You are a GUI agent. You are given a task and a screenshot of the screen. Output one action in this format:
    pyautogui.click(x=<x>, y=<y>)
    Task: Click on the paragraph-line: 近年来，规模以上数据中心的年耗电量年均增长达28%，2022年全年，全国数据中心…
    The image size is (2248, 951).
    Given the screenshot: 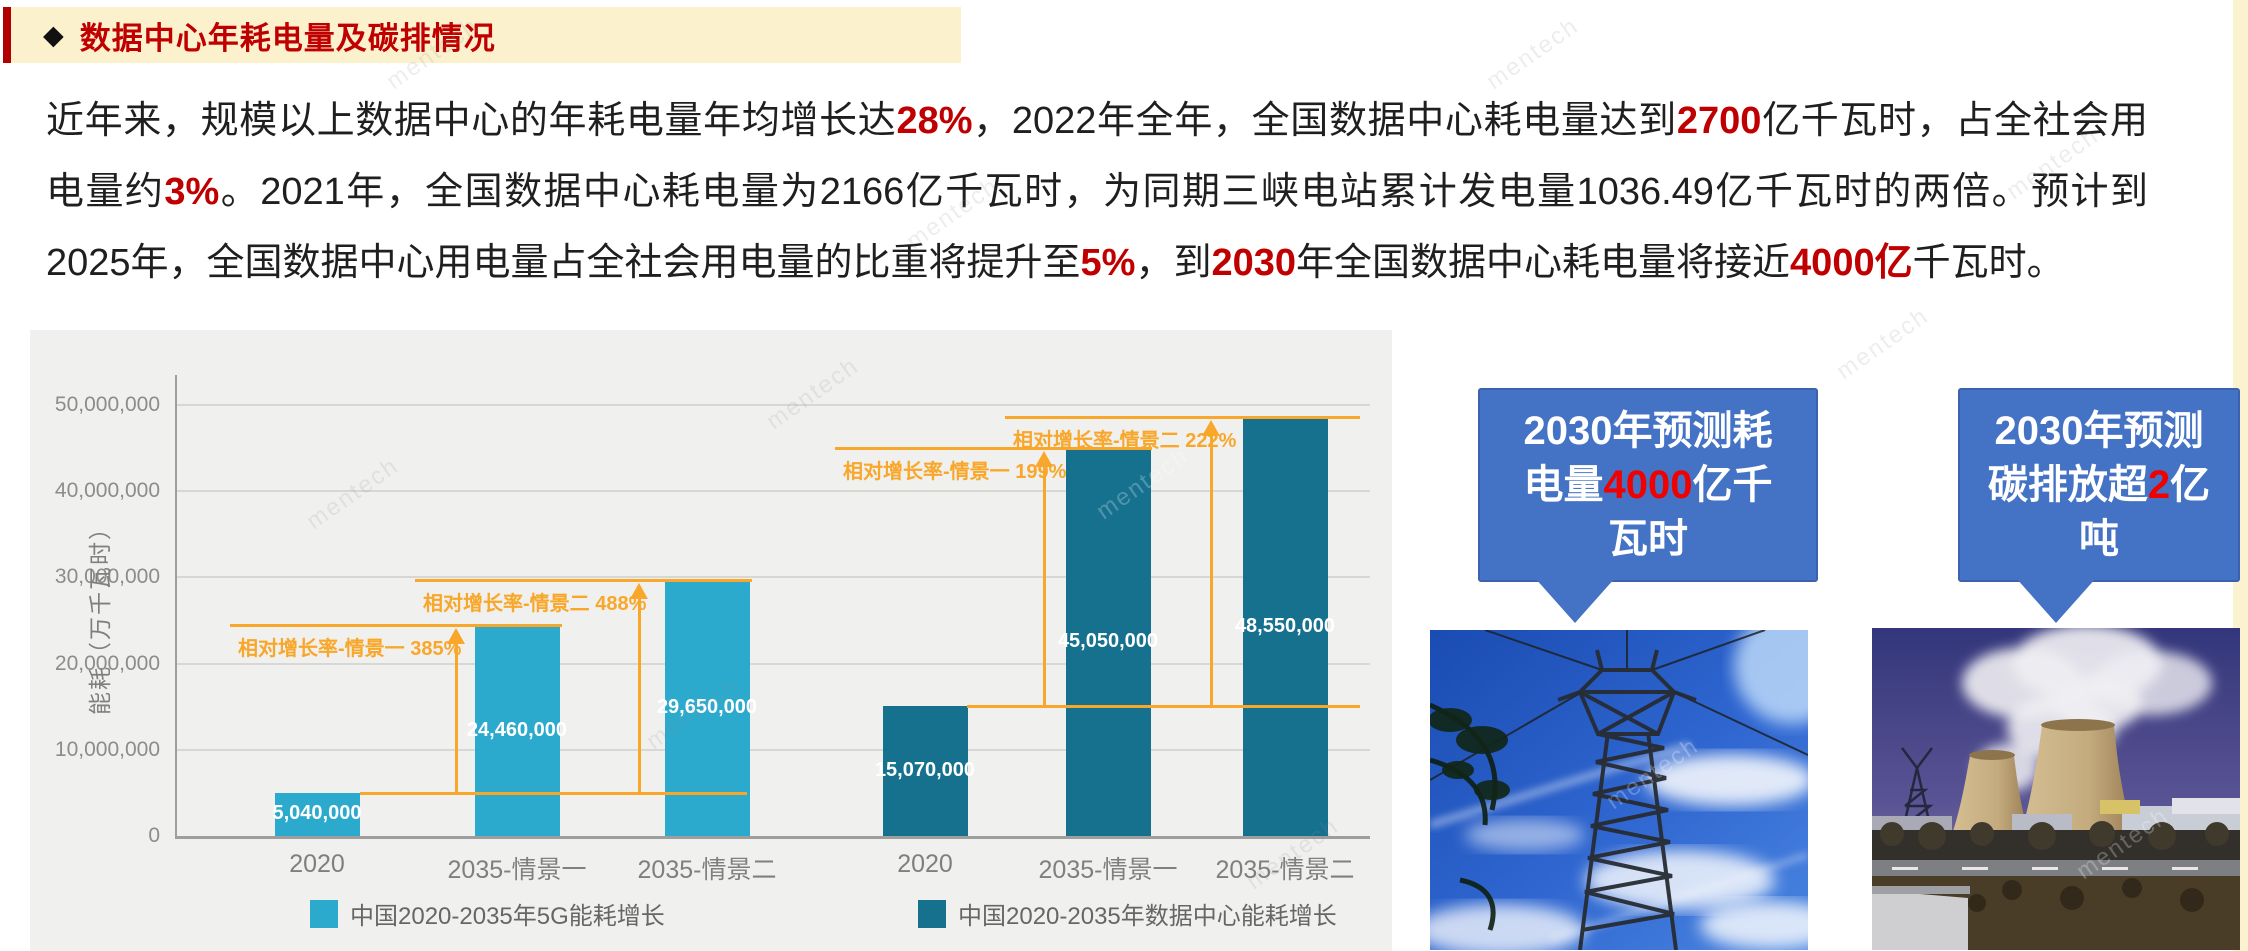 What is the action you would take?
    pyautogui.click(x=1097, y=121)
    